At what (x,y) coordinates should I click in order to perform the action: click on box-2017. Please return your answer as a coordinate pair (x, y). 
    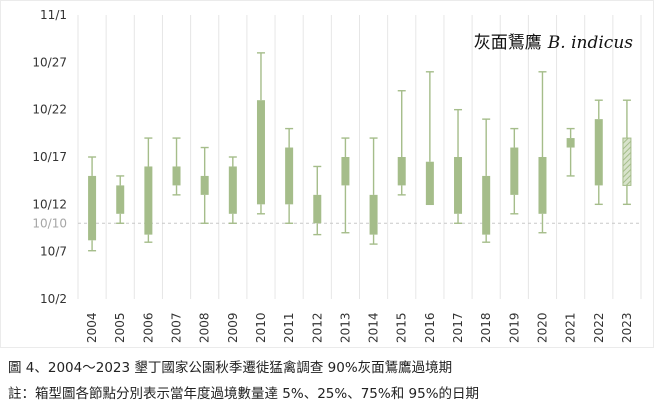
    Looking at the image, I should click on (458, 166).